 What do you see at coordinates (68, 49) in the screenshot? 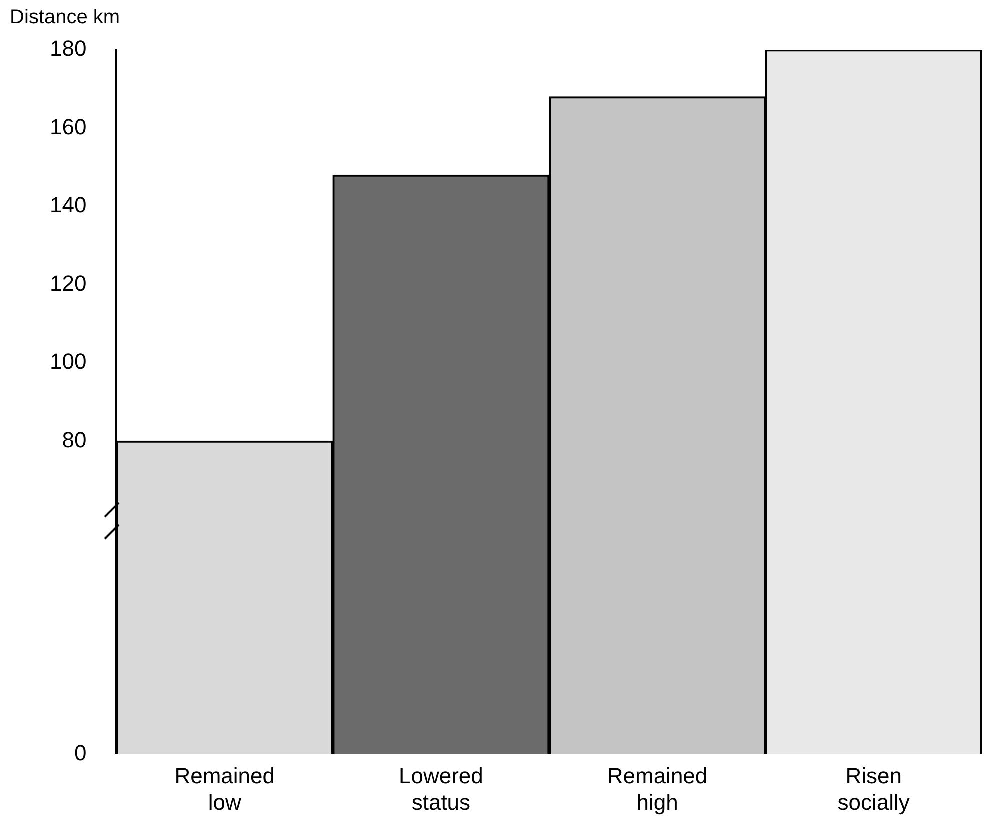
I see `y-tick-label: 180` at bounding box center [68, 49].